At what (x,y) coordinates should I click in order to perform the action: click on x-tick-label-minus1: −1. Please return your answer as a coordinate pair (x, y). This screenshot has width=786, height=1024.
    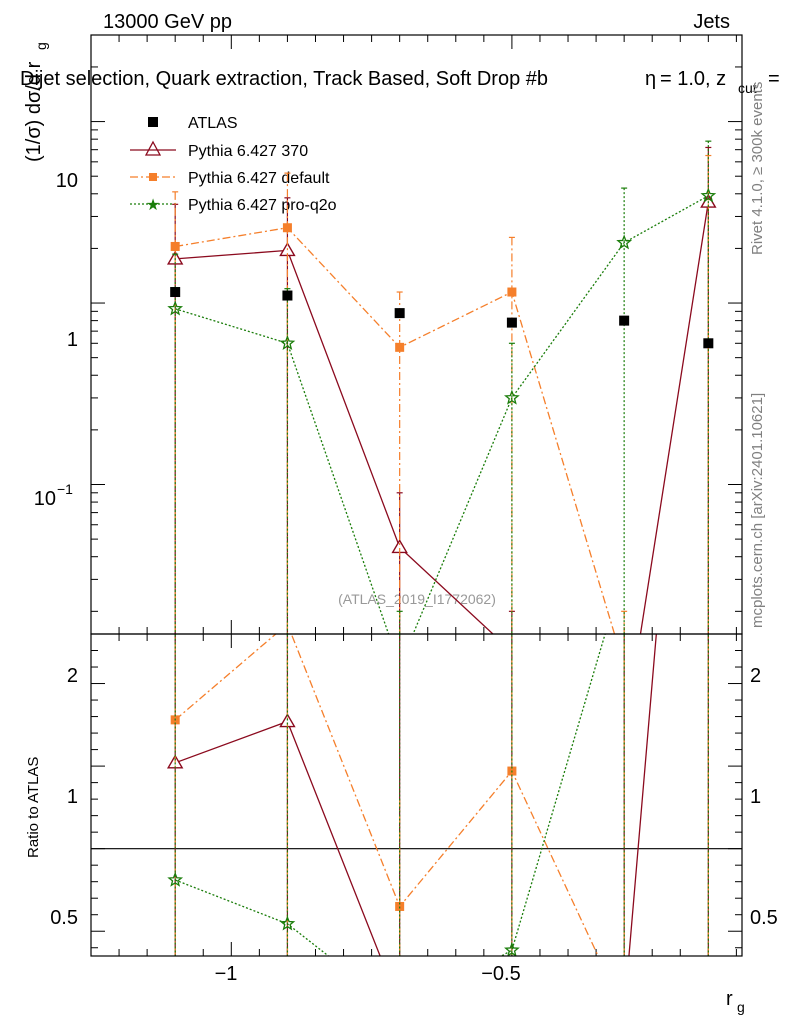
    Looking at the image, I should click on (226, 974).